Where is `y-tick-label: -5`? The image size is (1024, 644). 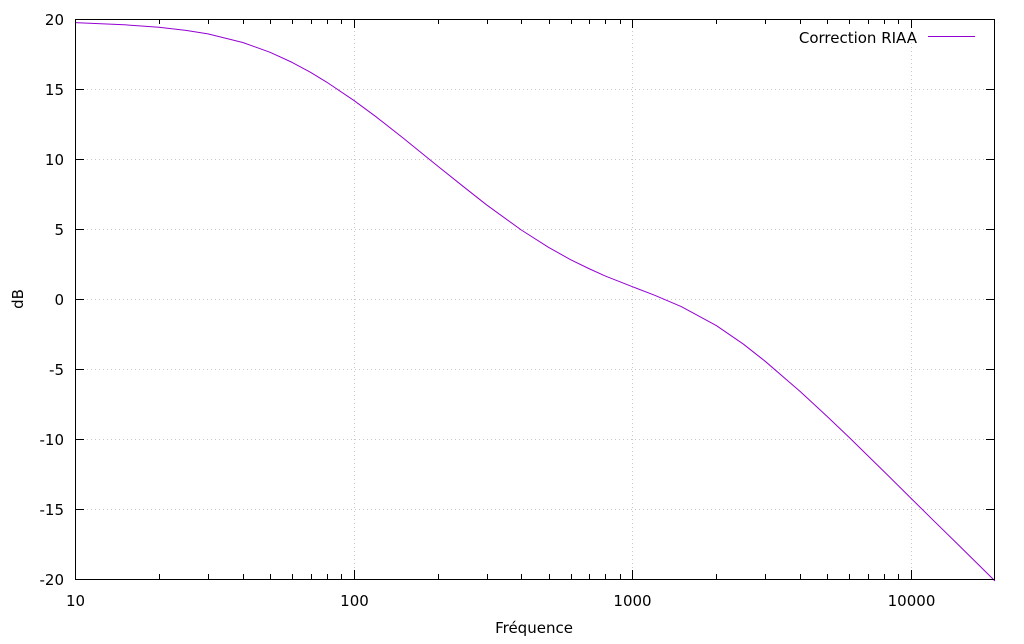
y-tick-label: -5 is located at coordinates (56, 370).